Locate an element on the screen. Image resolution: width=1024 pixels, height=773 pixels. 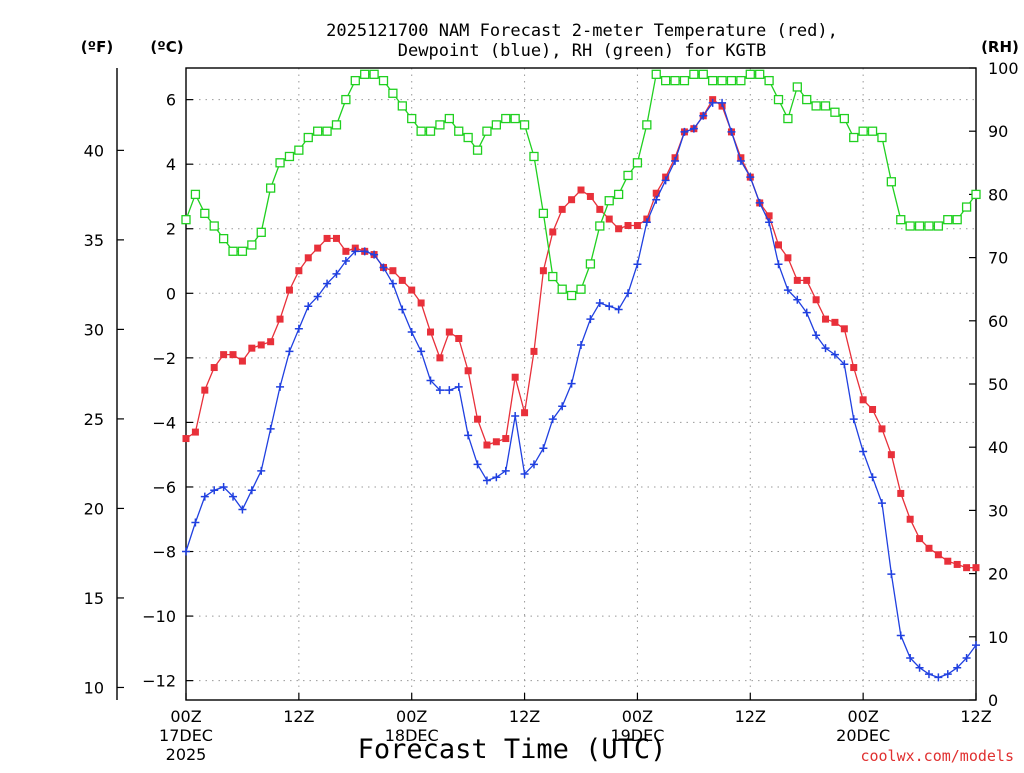
time-date-label: 19DEC is located at coordinates (637, 735).